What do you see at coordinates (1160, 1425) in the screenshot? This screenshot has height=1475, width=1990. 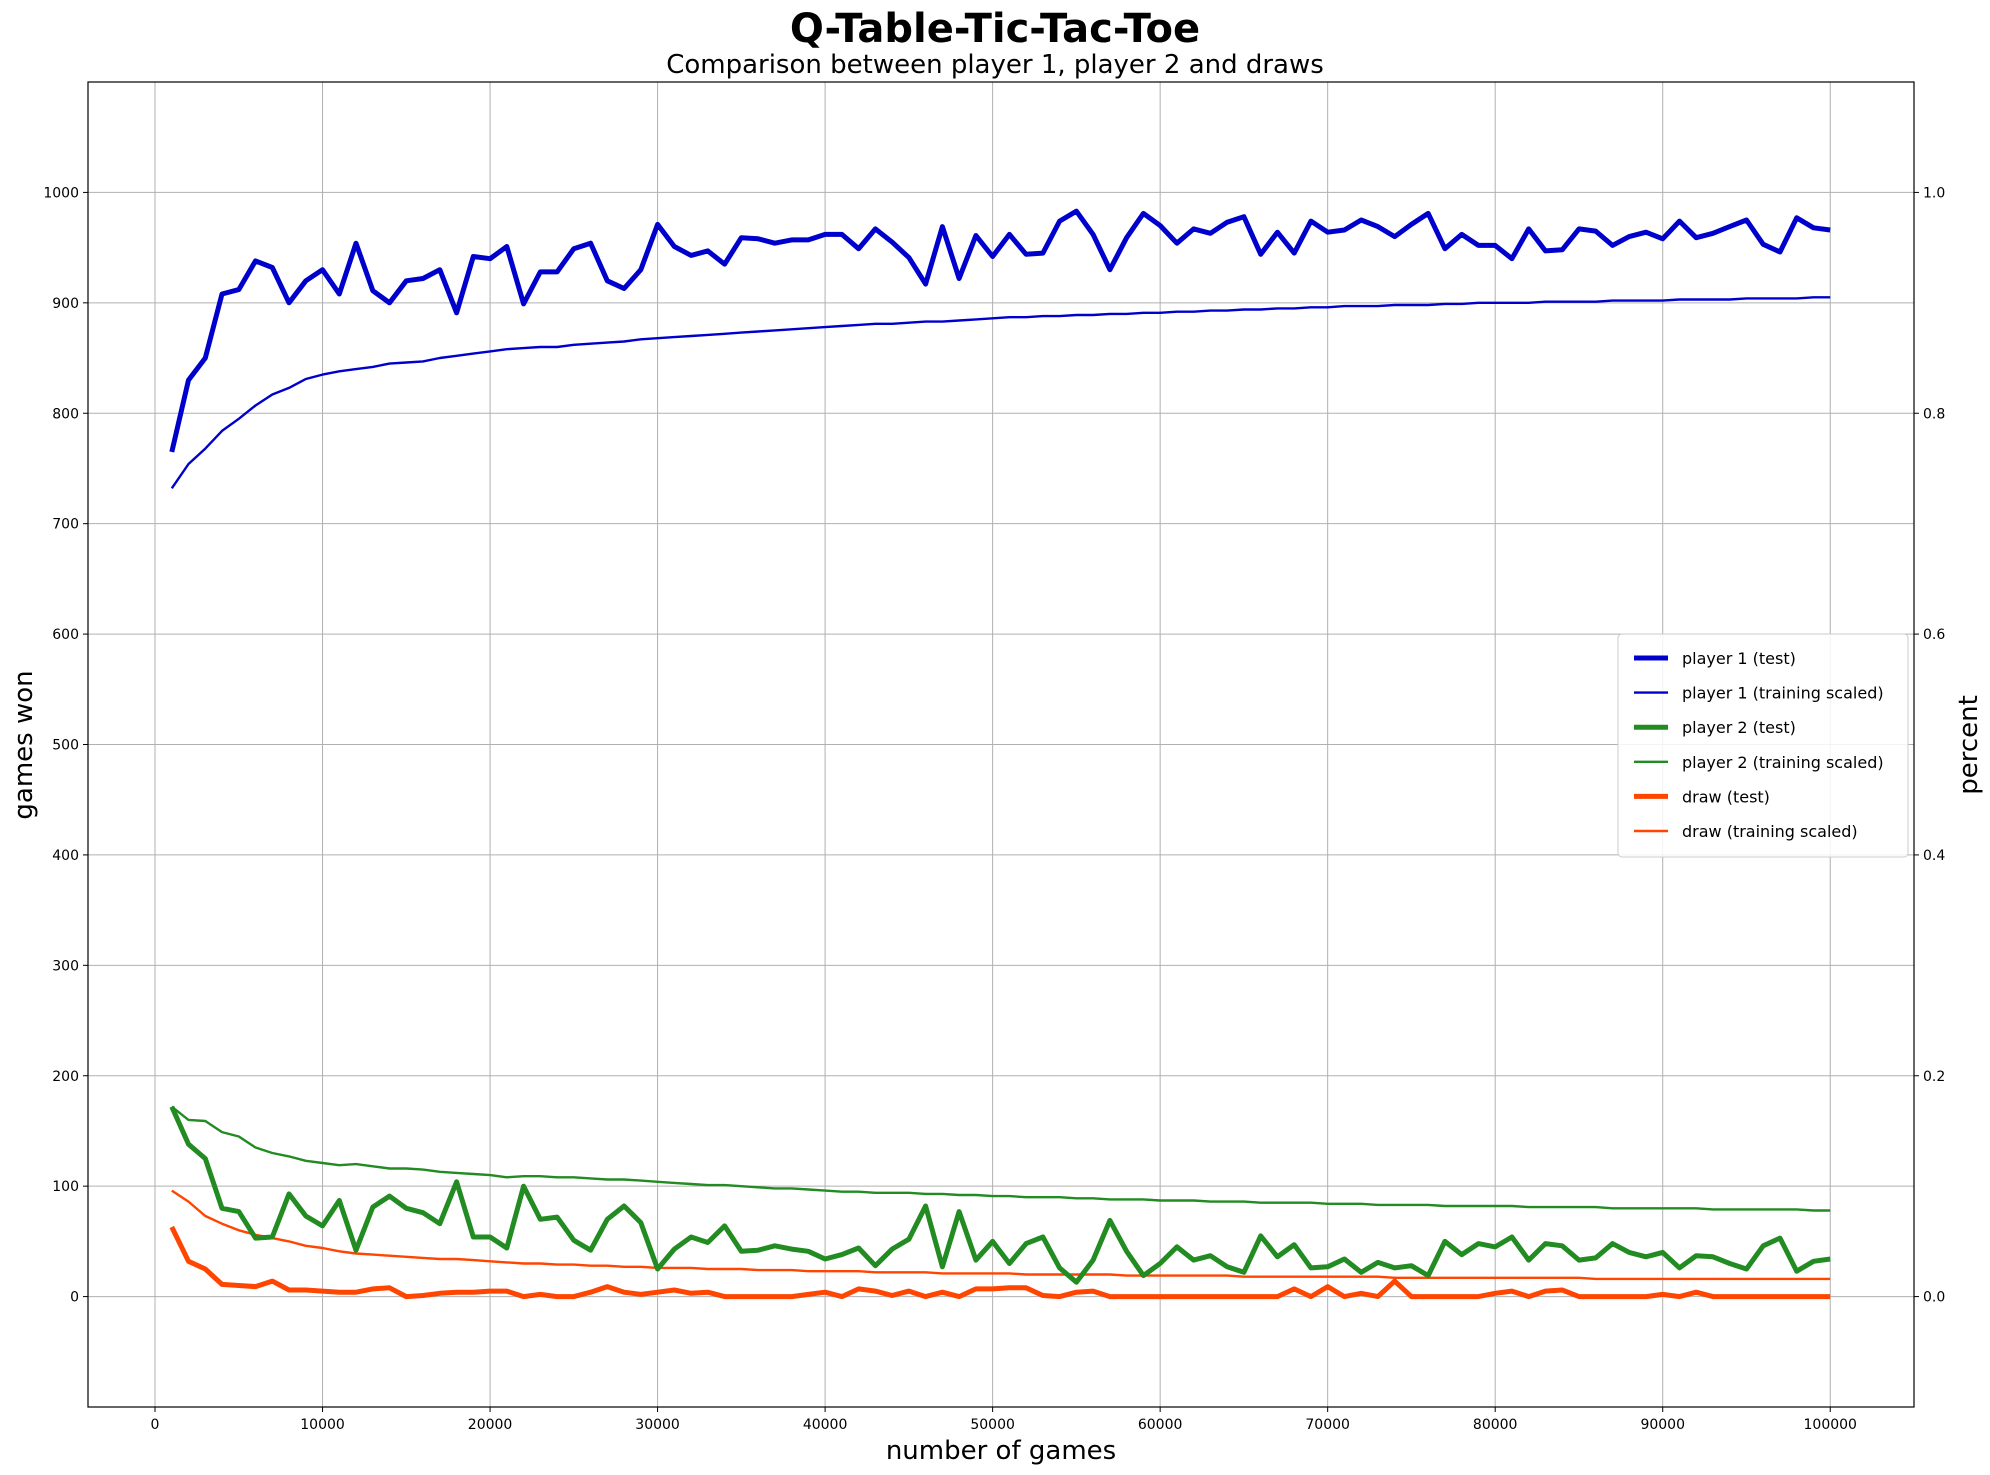 I see `x-tick-label: 60000` at bounding box center [1160, 1425].